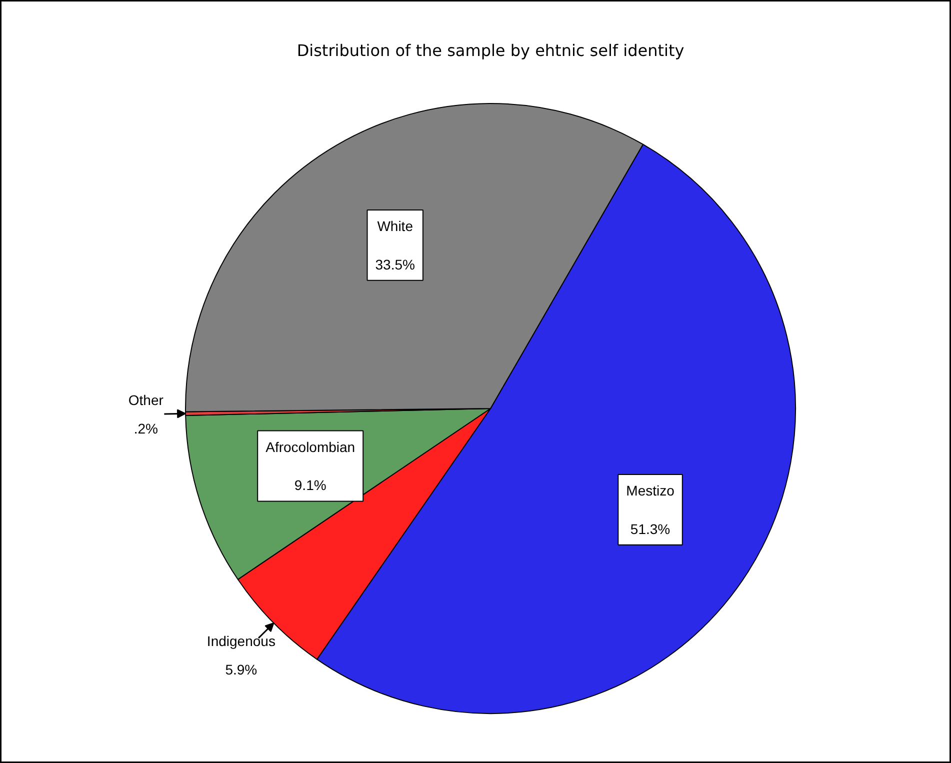 The width and height of the screenshot is (951, 763). What do you see at coordinates (146, 400) in the screenshot?
I see `slice-label: Other` at bounding box center [146, 400].